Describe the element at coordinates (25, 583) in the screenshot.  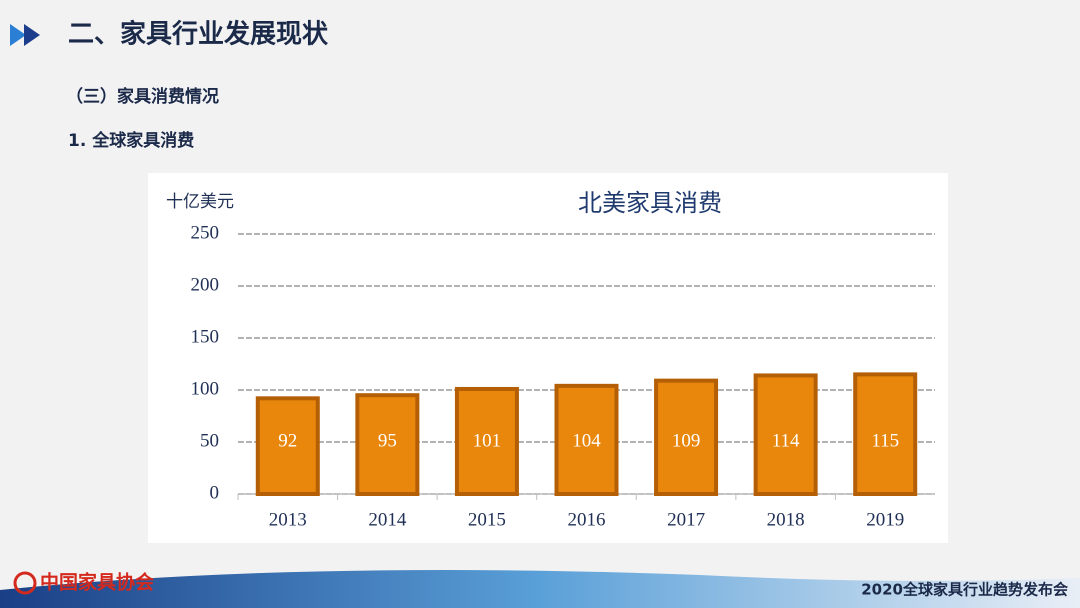
I see `logo-icon` at that location.